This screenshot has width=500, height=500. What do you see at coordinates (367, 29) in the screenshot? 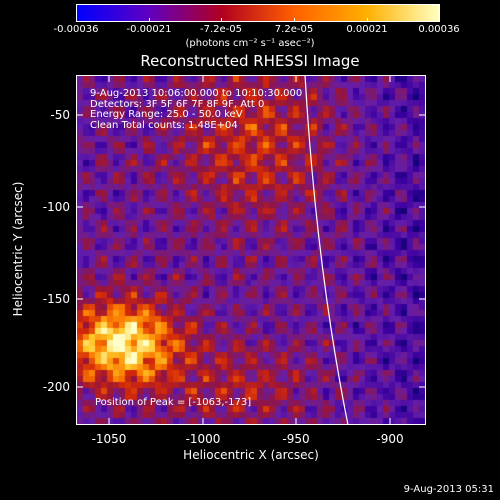
I see `colorbar-tick-label: 0.00021` at bounding box center [367, 29].